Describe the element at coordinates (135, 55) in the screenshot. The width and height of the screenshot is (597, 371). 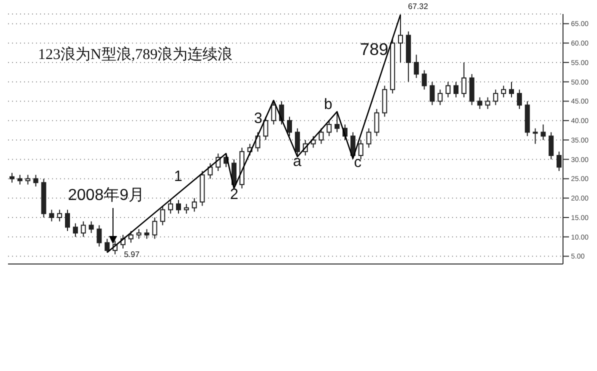
I see `annotation: 123浪为N型浪,789浪为连续浪` at that location.